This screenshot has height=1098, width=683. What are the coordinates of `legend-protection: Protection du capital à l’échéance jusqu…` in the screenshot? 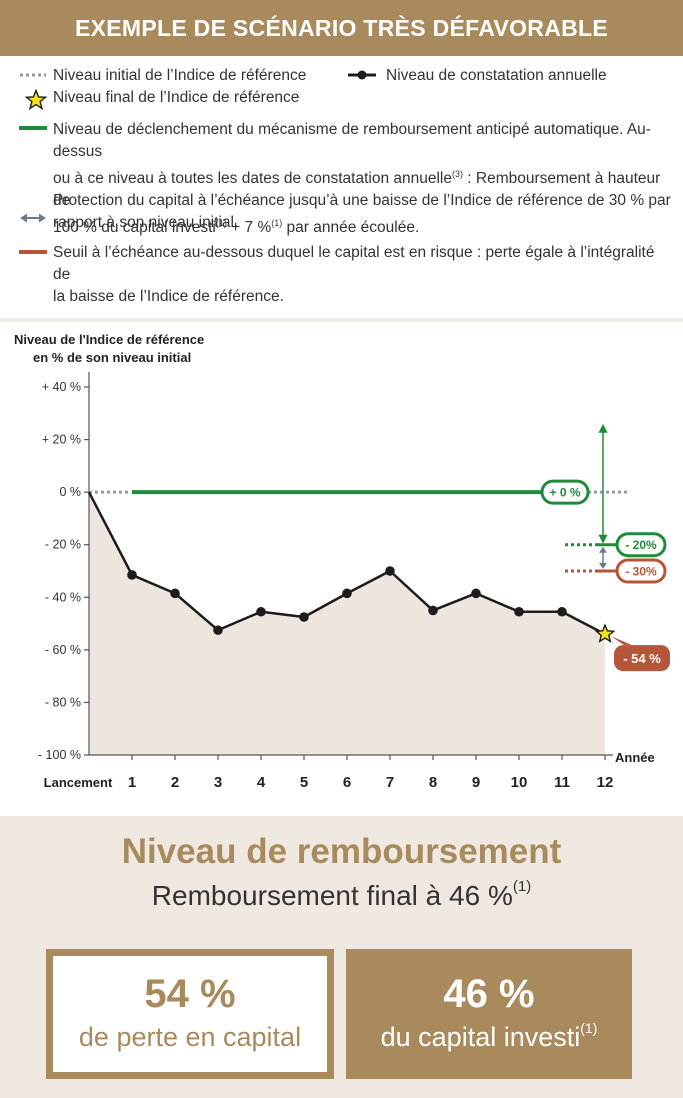 It's located at (363, 212).